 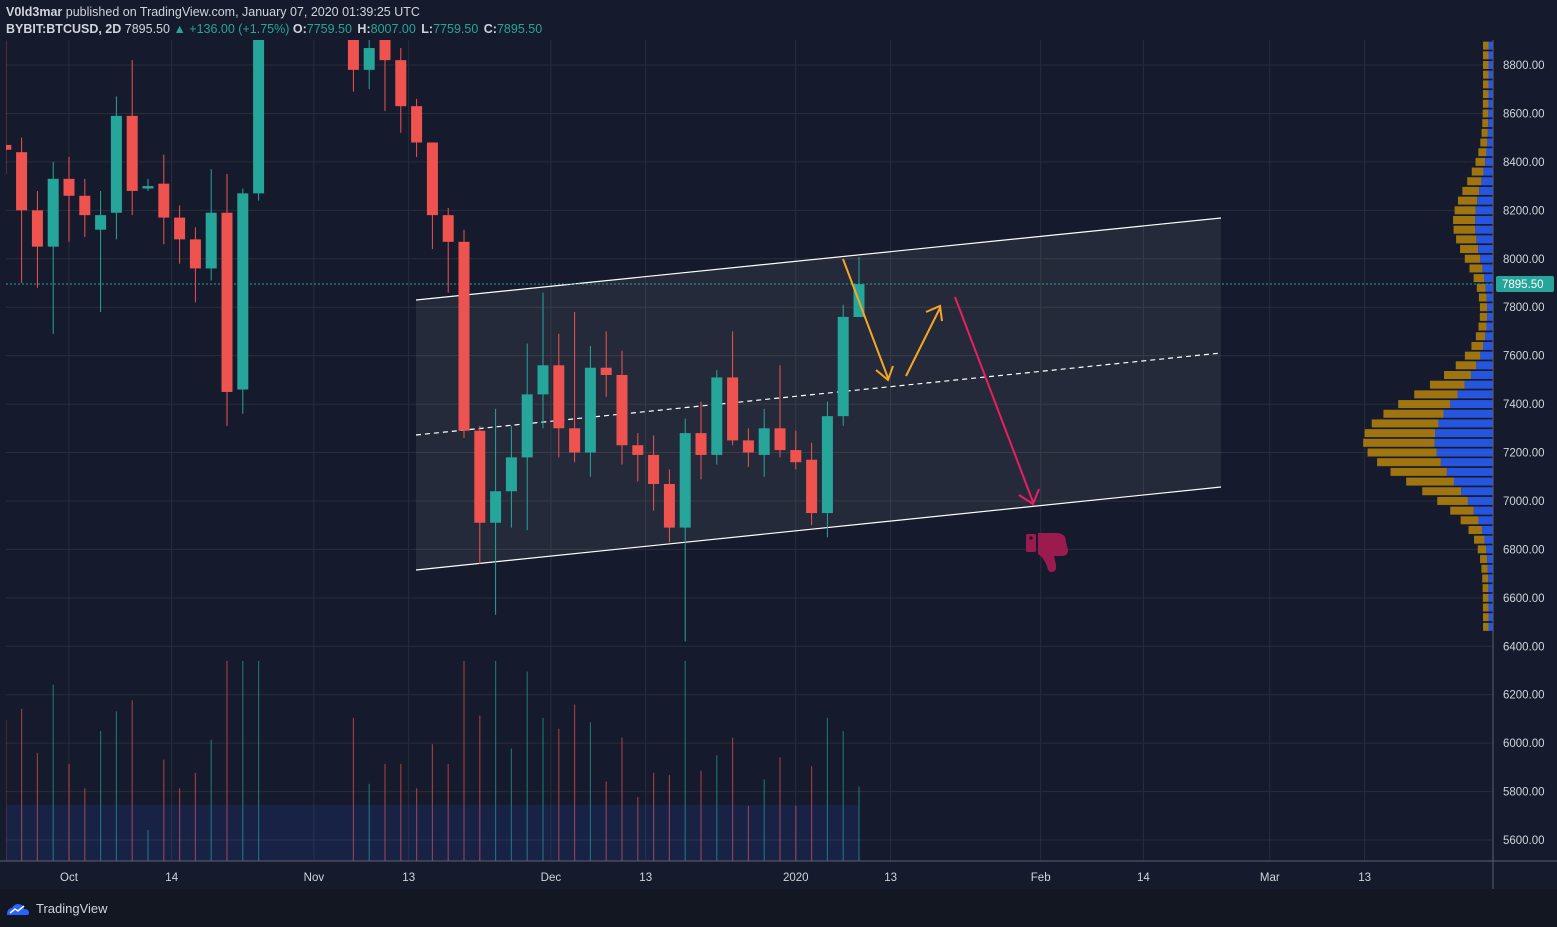 What do you see at coordinates (1524, 66) in the screenshot?
I see `price-tick-label: 8800.00` at bounding box center [1524, 66].